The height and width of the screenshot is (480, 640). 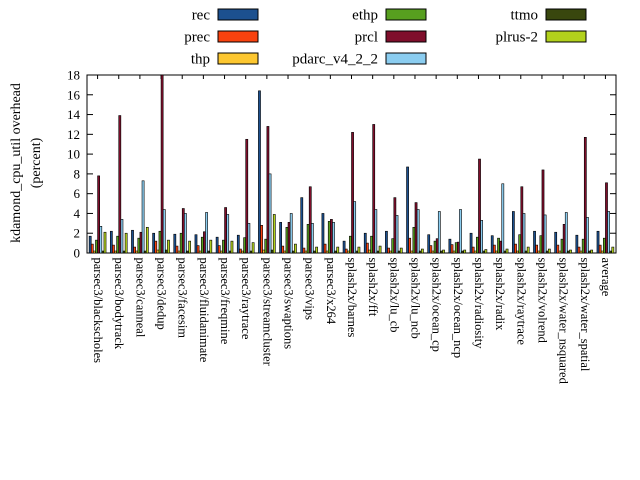 What do you see at coordinates (77, 233) in the screenshot?
I see `y-tick-label: 2` at bounding box center [77, 233].